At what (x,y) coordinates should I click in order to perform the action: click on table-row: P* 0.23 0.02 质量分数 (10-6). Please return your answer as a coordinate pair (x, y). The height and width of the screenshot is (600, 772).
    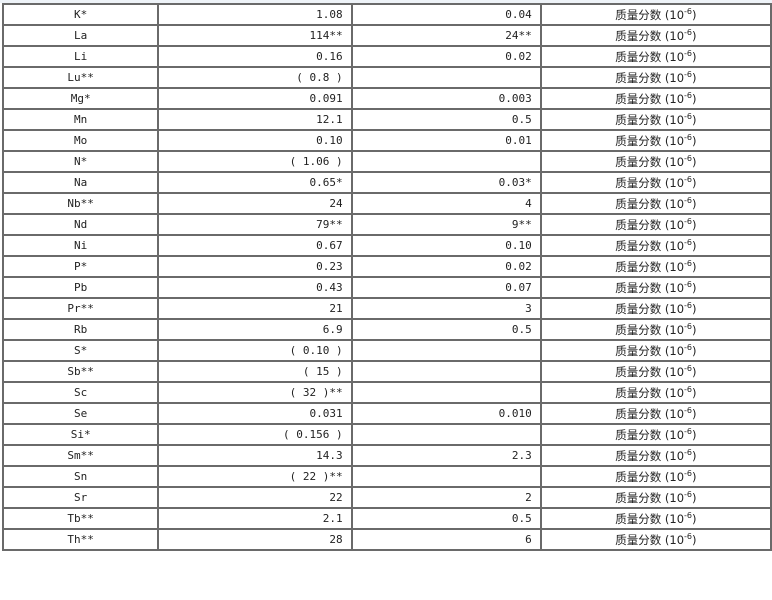
    Looking at the image, I should click on (386, 266).